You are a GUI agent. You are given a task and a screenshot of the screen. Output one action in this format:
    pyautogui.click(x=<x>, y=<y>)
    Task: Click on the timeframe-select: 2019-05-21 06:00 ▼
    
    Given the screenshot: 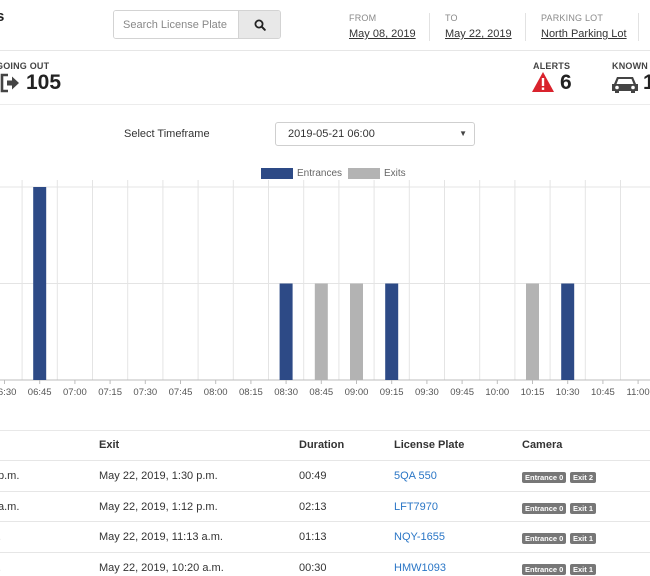 What is the action you would take?
    pyautogui.click(x=375, y=134)
    